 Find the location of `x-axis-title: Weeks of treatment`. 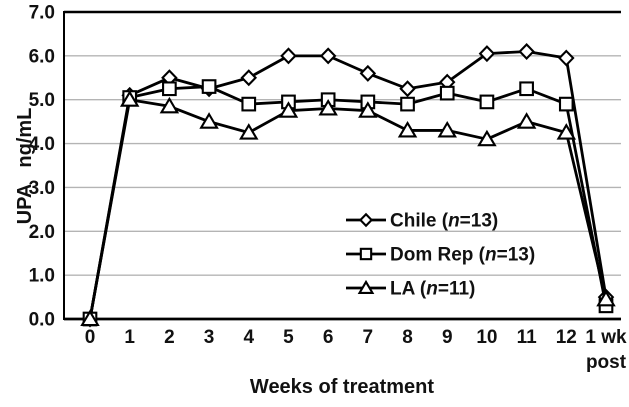

x-axis-title: Weeks of treatment is located at coordinates (342, 387).